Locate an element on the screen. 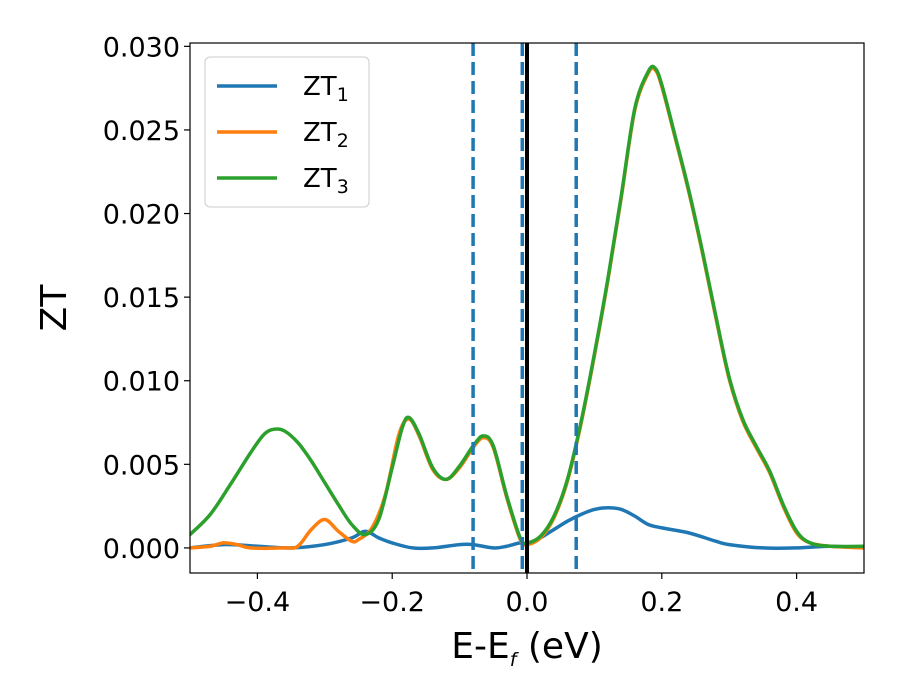 Image resolution: width=900 pixels, height=700 pixels. x-axis-label: E-Ef (eV) is located at coordinates (527, 648).